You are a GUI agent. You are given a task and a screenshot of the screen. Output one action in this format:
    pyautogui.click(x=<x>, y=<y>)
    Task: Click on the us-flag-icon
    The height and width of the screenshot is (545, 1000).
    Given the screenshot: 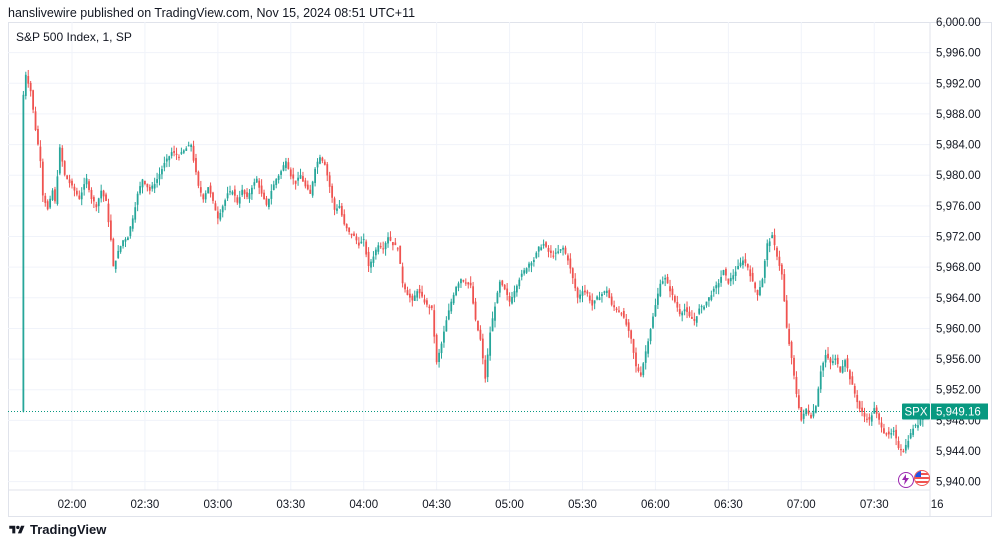 What is the action you would take?
    pyautogui.click(x=922, y=478)
    